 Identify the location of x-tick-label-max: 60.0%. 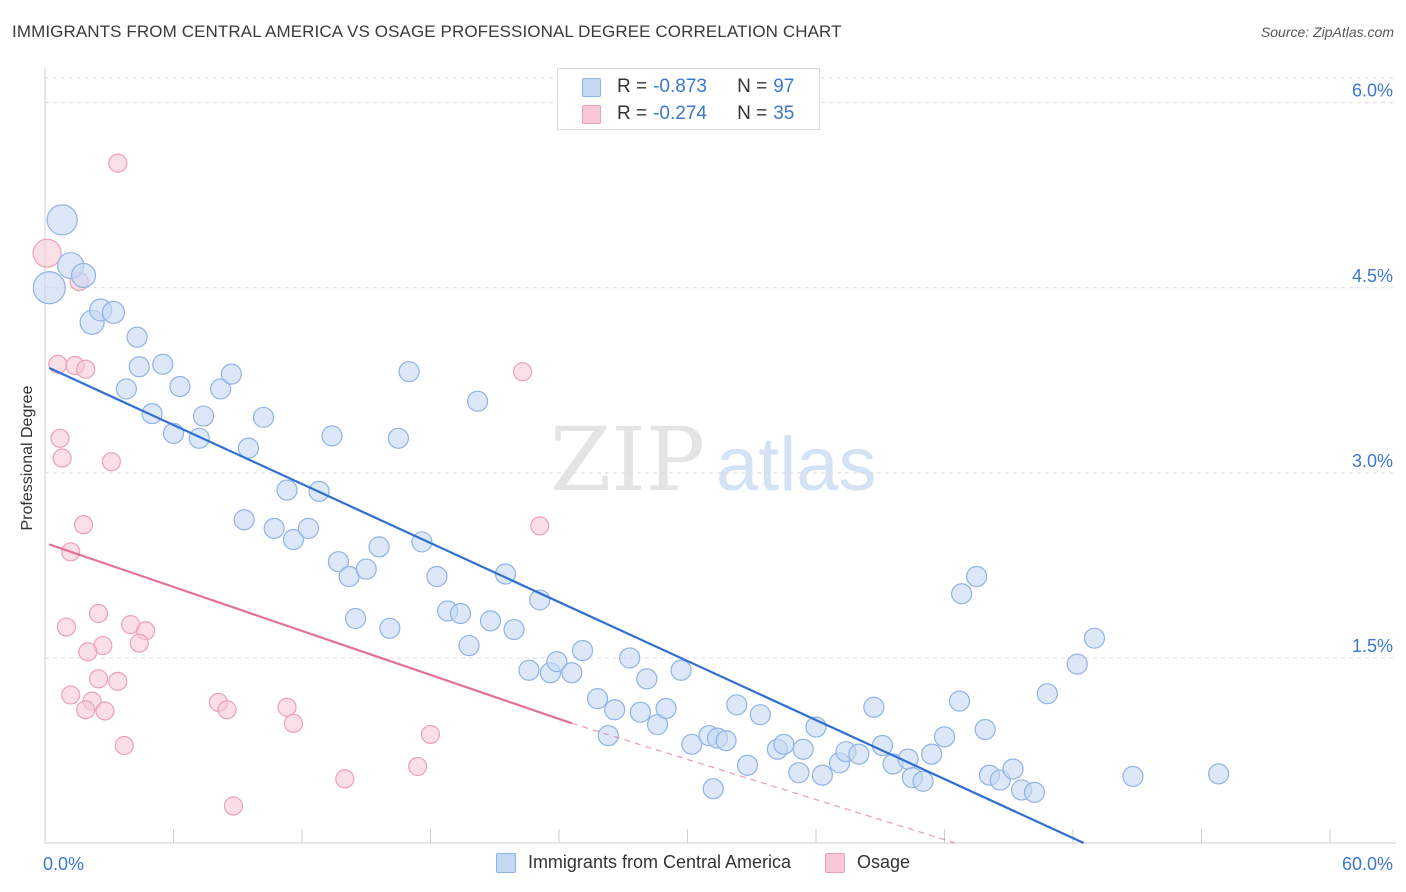
(1367, 864).